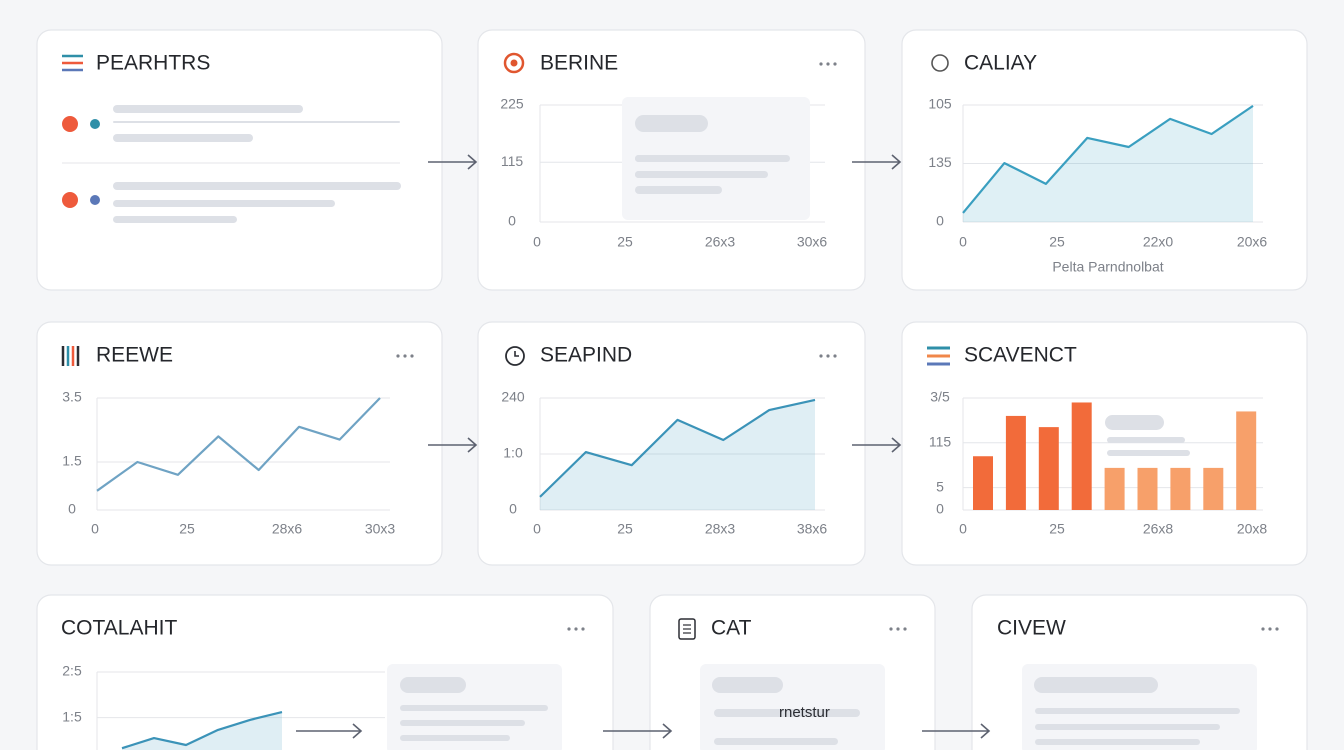  What do you see at coordinates (579, 63) in the screenshot?
I see `card-title: BERINE` at bounding box center [579, 63].